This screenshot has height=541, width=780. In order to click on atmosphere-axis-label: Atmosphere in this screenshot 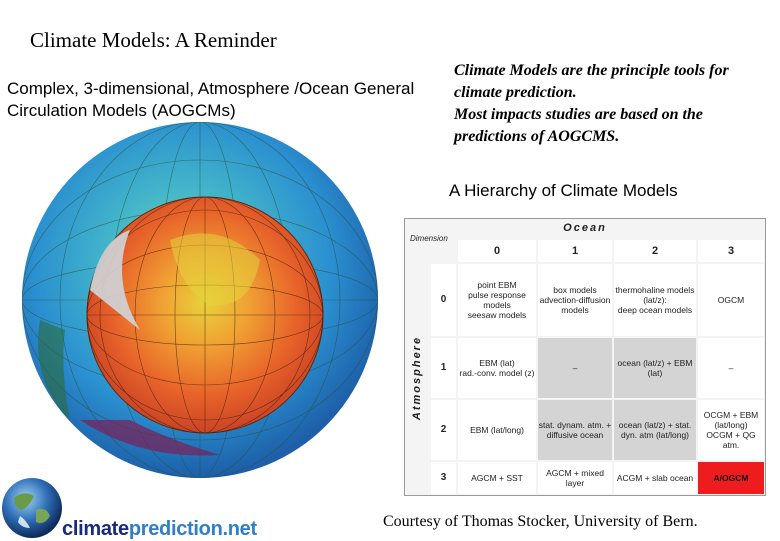, I will do `click(417, 378)`.